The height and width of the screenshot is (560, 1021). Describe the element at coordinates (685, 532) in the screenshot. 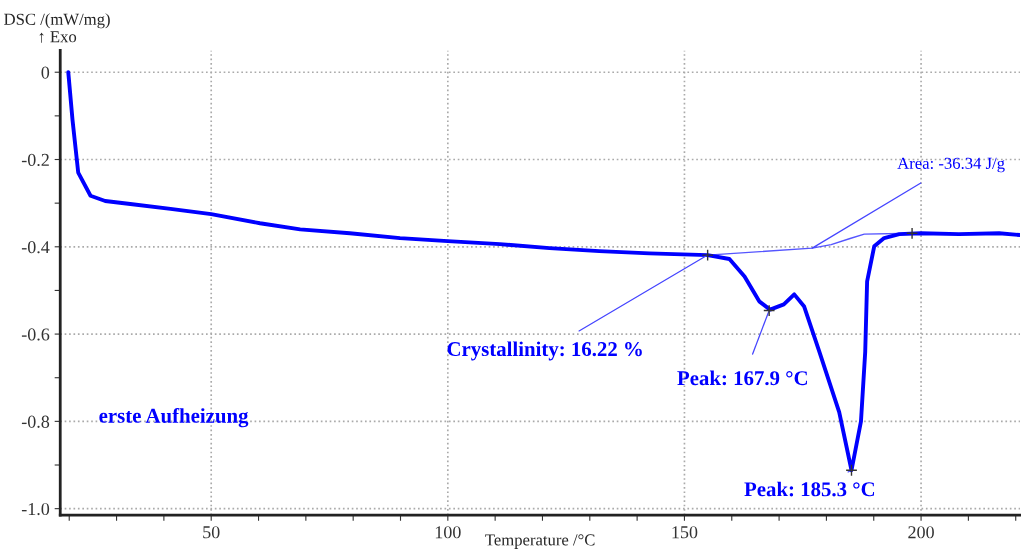

I see `x-tick-label: 150` at that location.